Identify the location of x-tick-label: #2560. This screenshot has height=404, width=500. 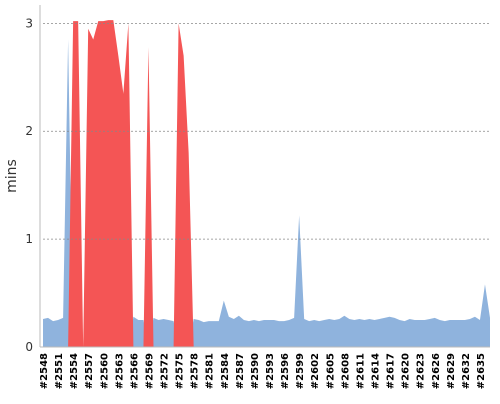
(104, 371).